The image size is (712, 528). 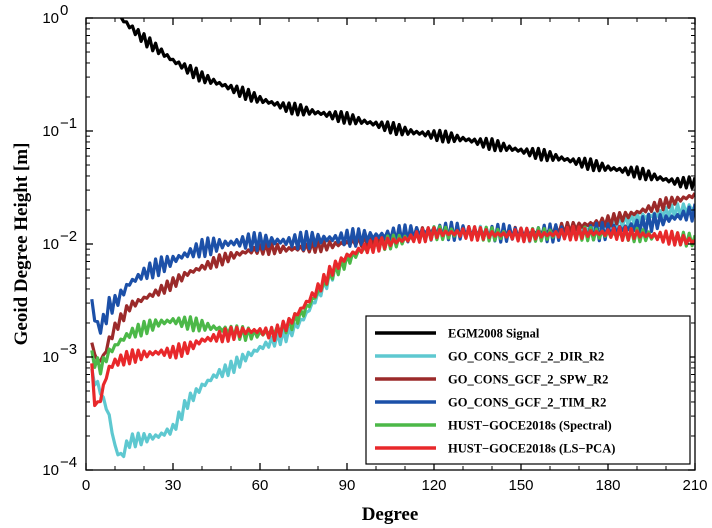 What do you see at coordinates (520, 485) in the screenshot?
I see `x-tick-label: 150` at bounding box center [520, 485].